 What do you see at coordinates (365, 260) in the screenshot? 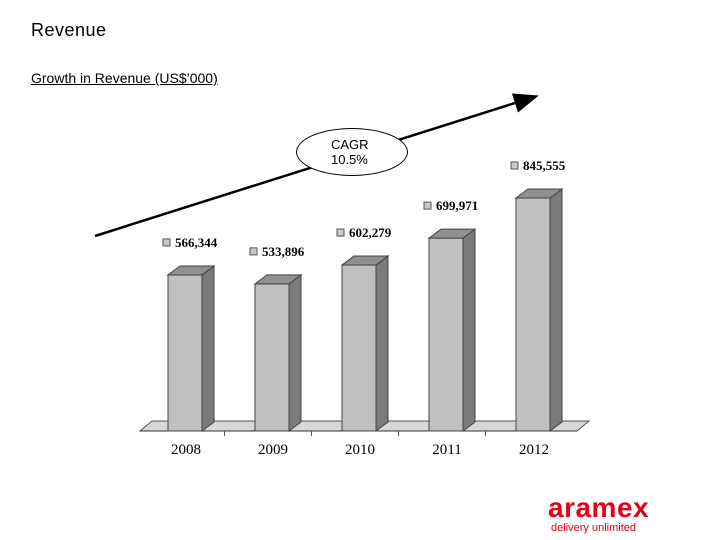
I see `bar-top-2010` at bounding box center [365, 260].